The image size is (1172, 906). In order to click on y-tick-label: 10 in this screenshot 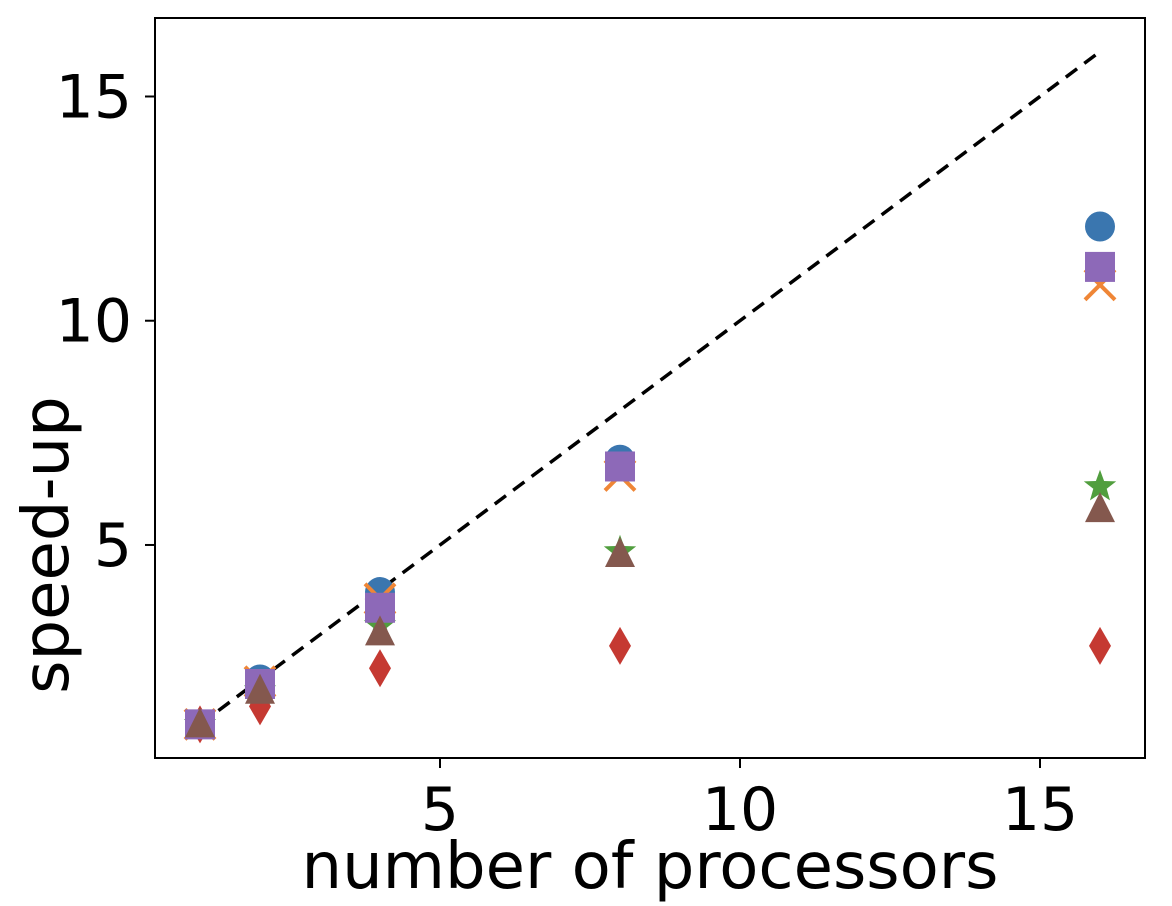, I will do `click(94, 322)`.